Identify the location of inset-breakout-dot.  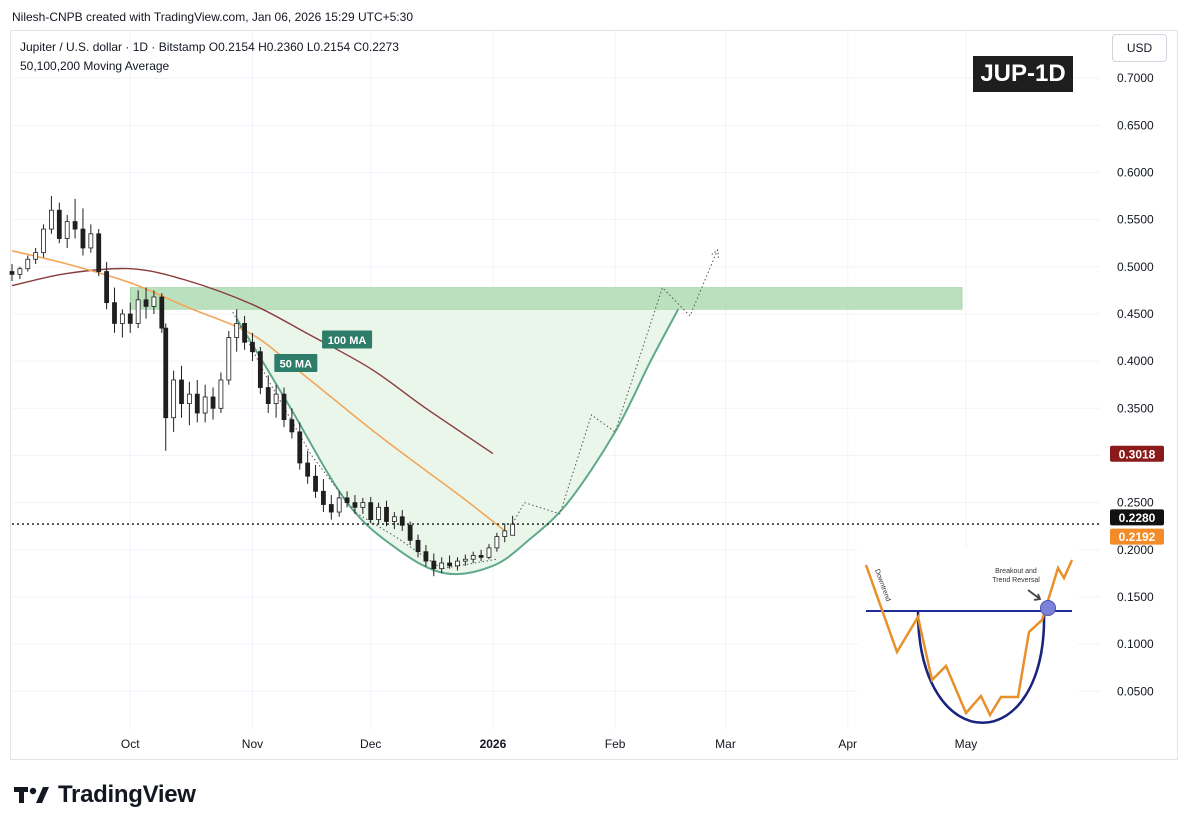
(1048, 608).